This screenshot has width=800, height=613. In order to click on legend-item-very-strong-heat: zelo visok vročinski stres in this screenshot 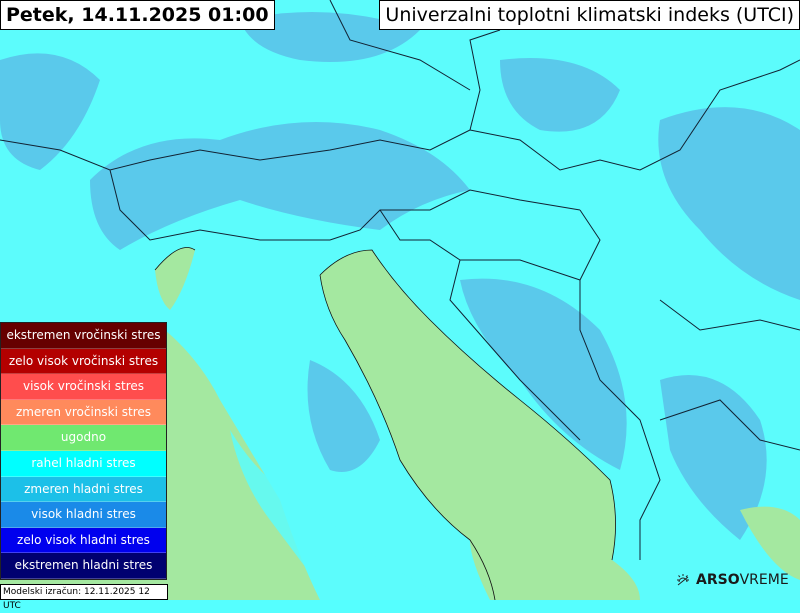, I will do `click(83, 361)`.